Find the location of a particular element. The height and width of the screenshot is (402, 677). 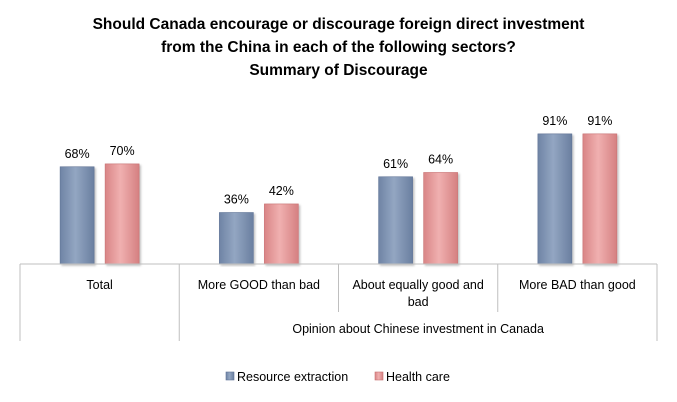

category-label: About equally good and is located at coordinates (417, 285).